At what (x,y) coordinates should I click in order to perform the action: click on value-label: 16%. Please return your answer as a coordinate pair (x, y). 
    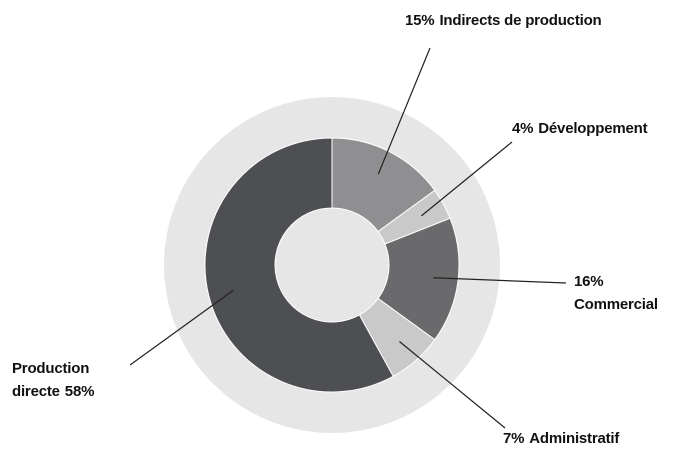
    Looking at the image, I should click on (589, 281).